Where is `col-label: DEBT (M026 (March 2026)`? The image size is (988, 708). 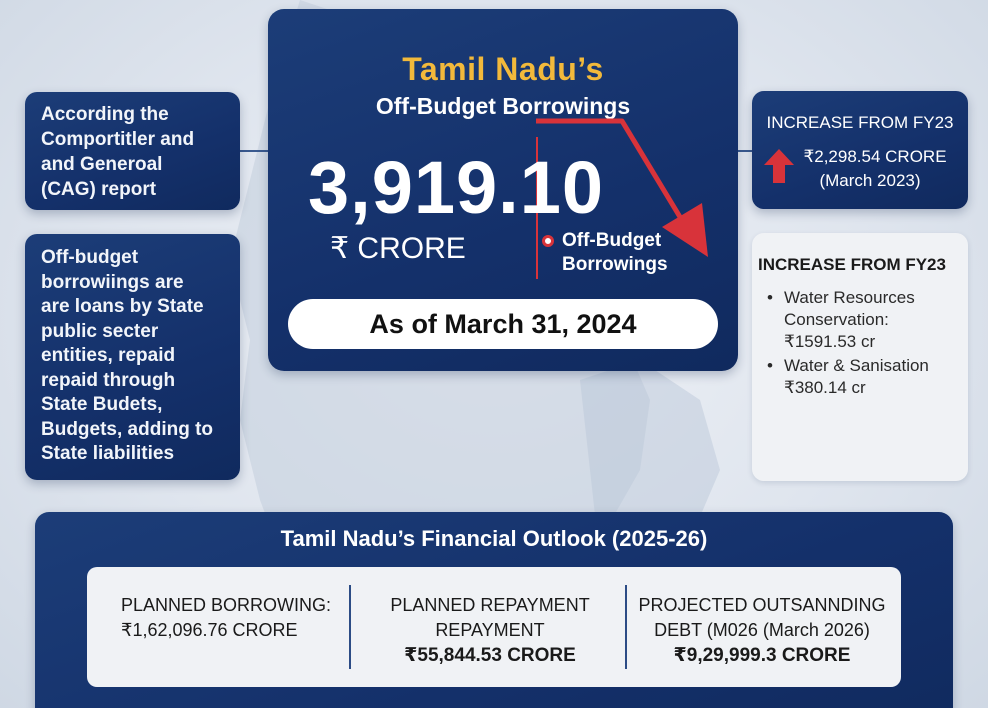 col-label: DEBT (M026 (March 2026) is located at coordinates (762, 630).